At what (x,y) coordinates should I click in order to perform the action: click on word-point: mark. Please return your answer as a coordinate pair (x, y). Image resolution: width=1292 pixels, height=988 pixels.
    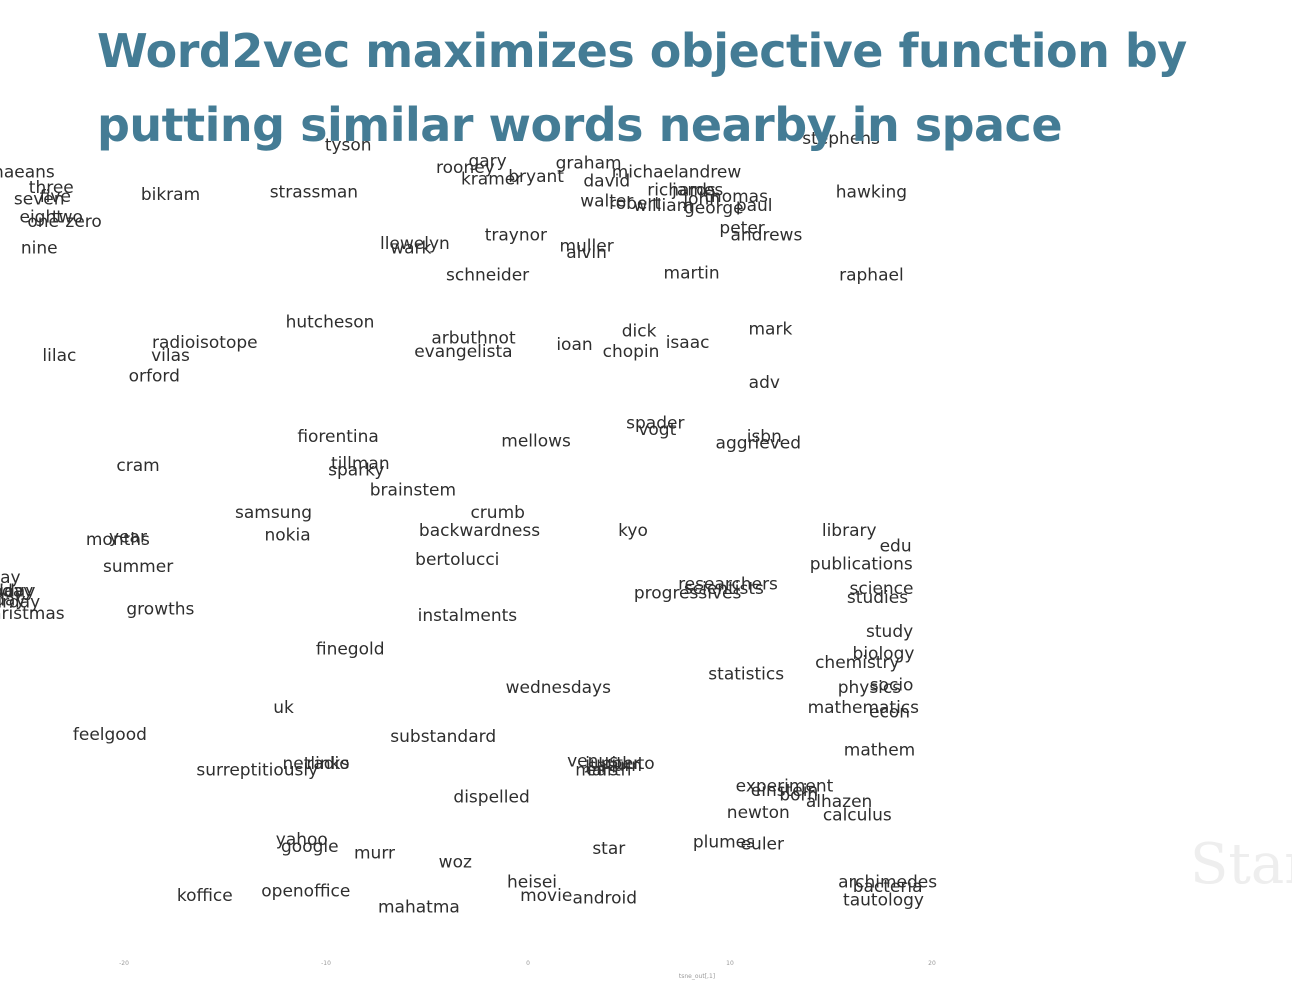
    Looking at the image, I should click on (770, 329).